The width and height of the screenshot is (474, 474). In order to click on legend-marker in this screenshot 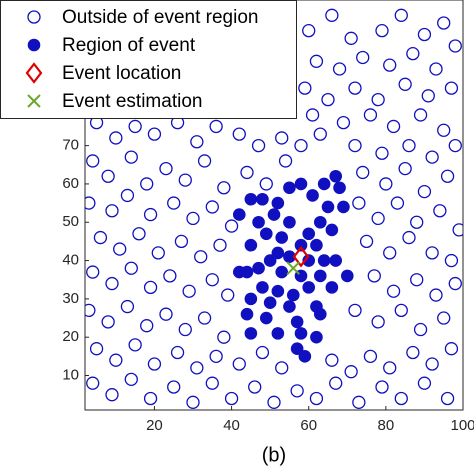, I will do `click(34, 45)`.